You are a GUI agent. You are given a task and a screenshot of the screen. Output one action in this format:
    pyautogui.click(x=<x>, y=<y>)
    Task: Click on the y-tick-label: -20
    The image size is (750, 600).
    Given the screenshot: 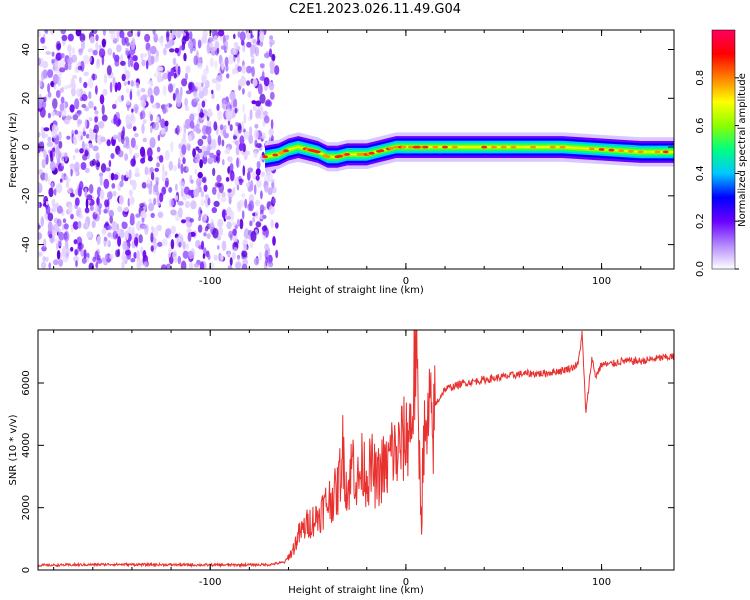 What is the action you would take?
    pyautogui.click(x=26, y=196)
    